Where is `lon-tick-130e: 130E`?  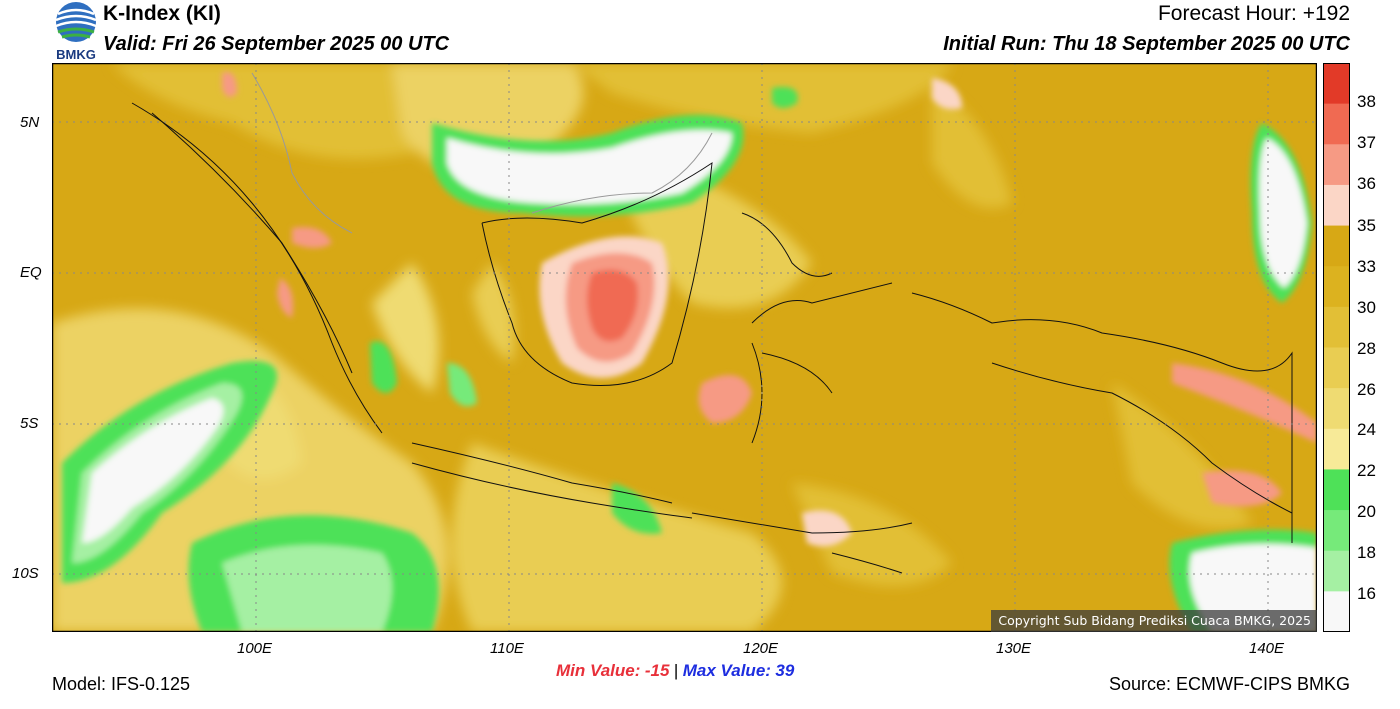 lon-tick-130e: 130E is located at coordinates (1014, 648).